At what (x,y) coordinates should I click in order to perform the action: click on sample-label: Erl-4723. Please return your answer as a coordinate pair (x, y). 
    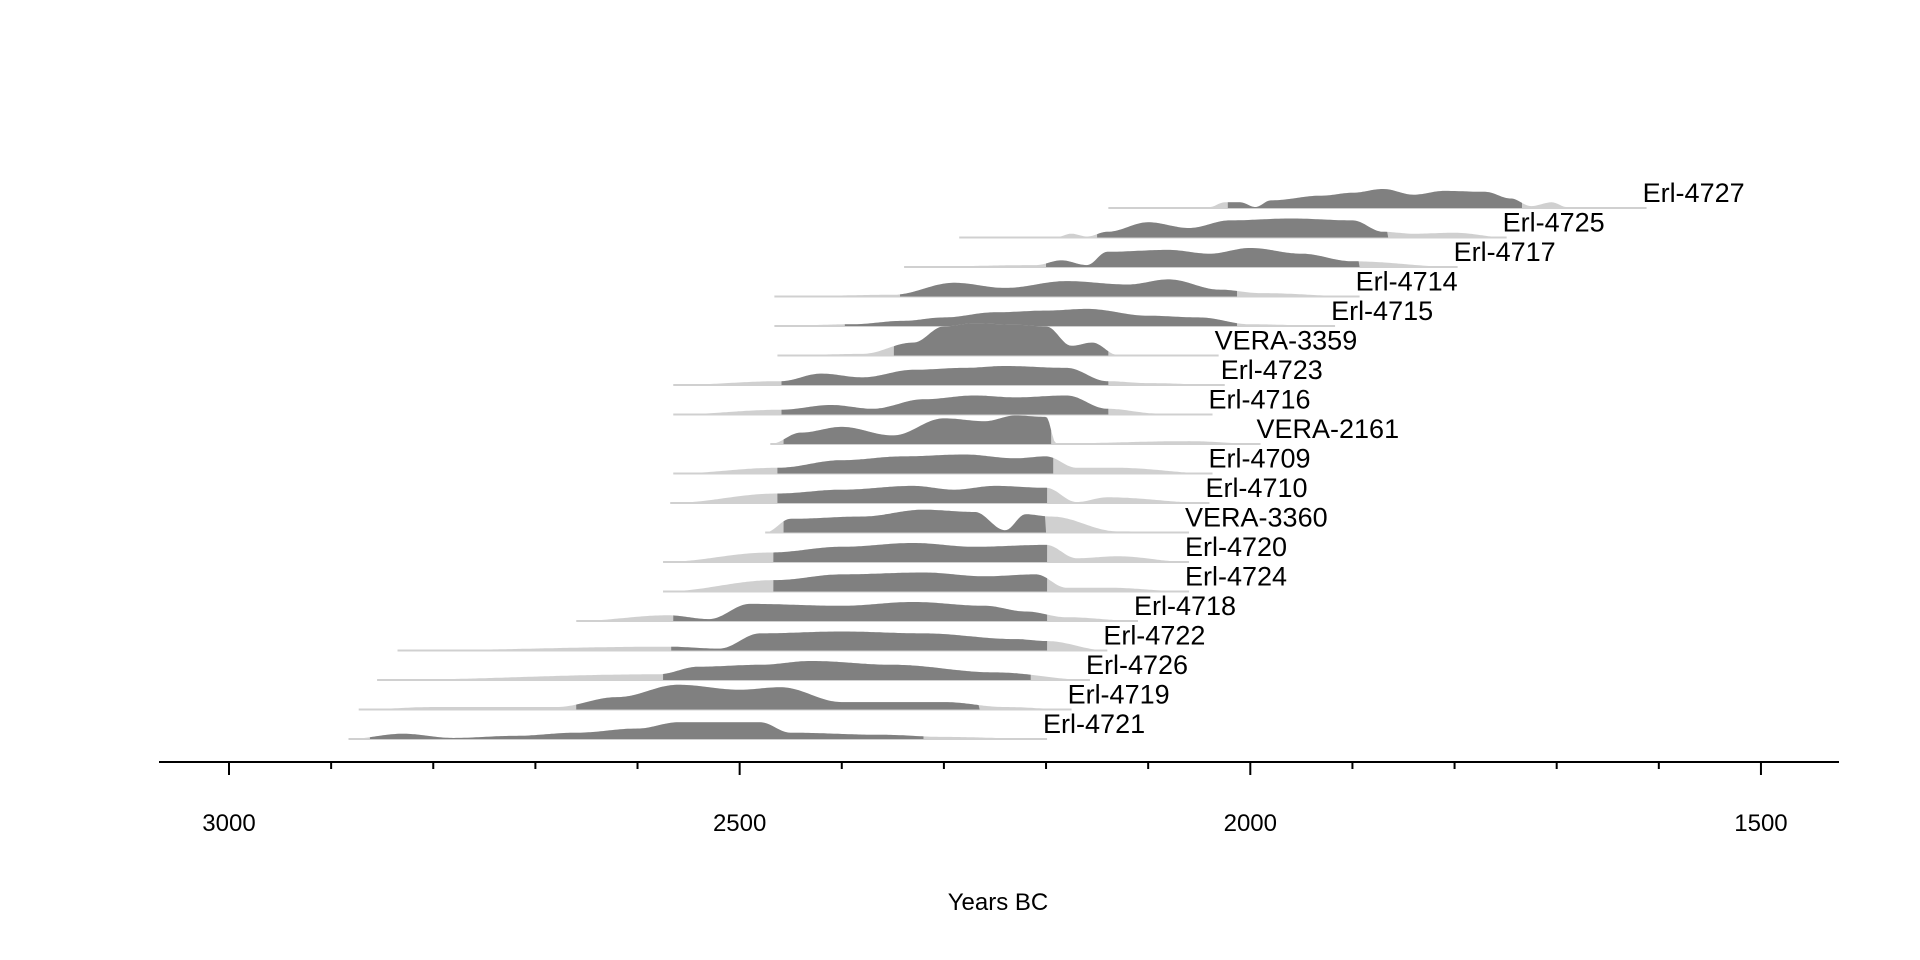
    Looking at the image, I should click on (1272, 370).